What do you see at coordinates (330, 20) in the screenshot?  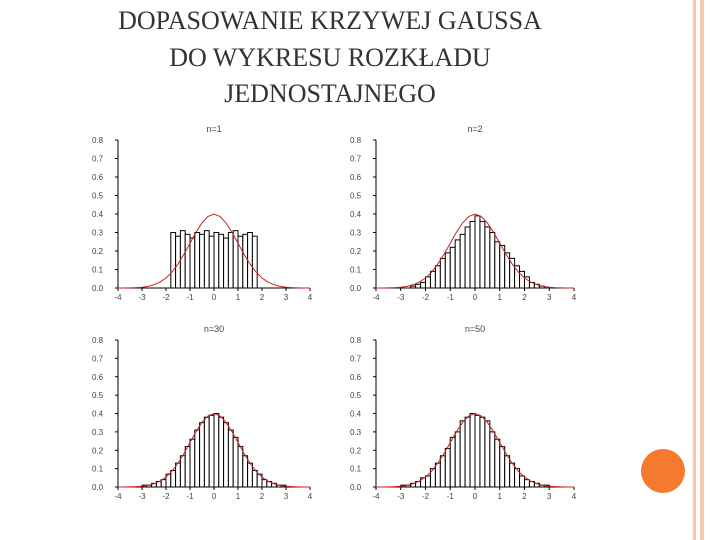 I see `slide-title: DOPASOWANIE KRZYWEJ GAUSSA` at bounding box center [330, 20].